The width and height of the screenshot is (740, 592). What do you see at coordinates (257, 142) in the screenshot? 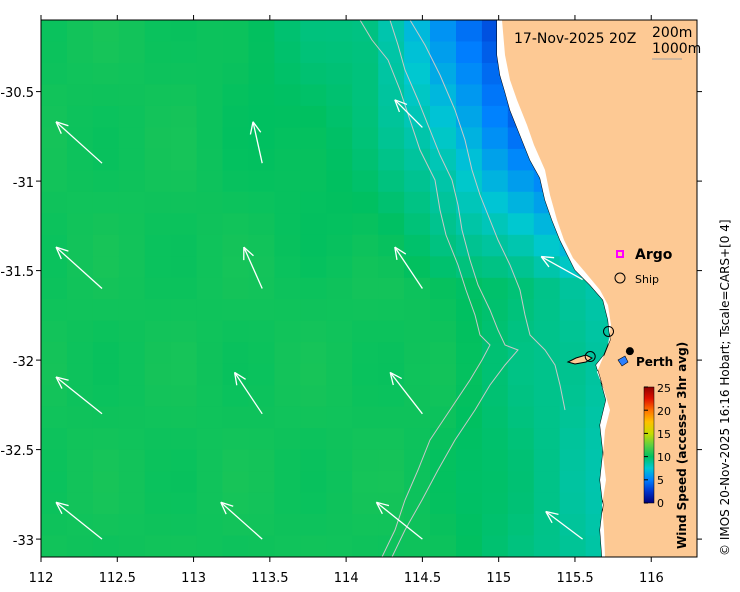
I see `wind-arrow-shaft` at bounding box center [257, 142].